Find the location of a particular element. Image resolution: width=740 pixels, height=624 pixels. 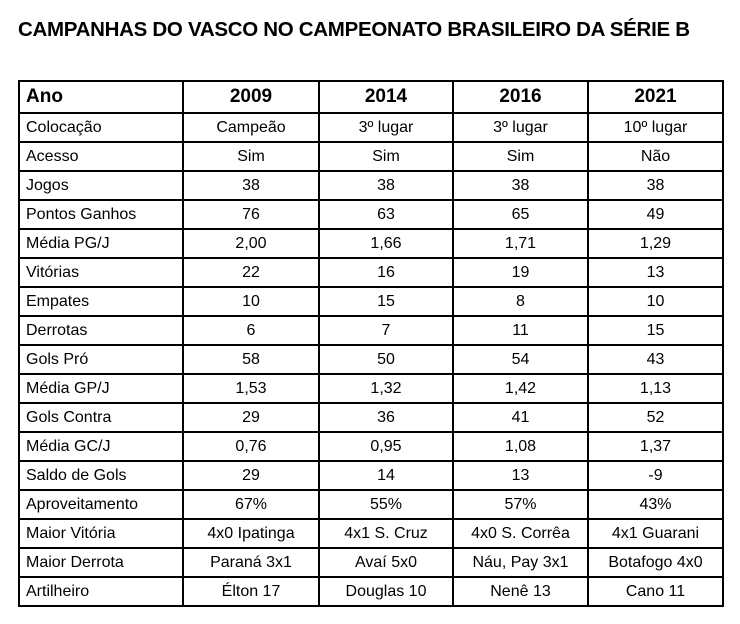

value-cell: 4x0 S. Corrêa is located at coordinates (520, 533).